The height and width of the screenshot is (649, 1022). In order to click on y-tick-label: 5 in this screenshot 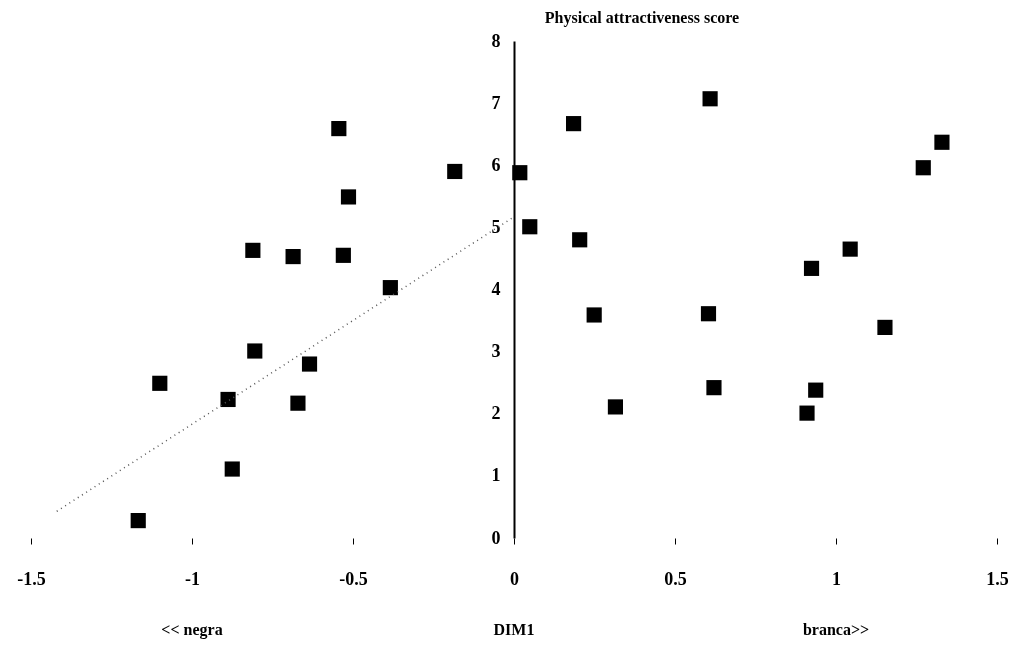, I will do `click(496, 226)`.